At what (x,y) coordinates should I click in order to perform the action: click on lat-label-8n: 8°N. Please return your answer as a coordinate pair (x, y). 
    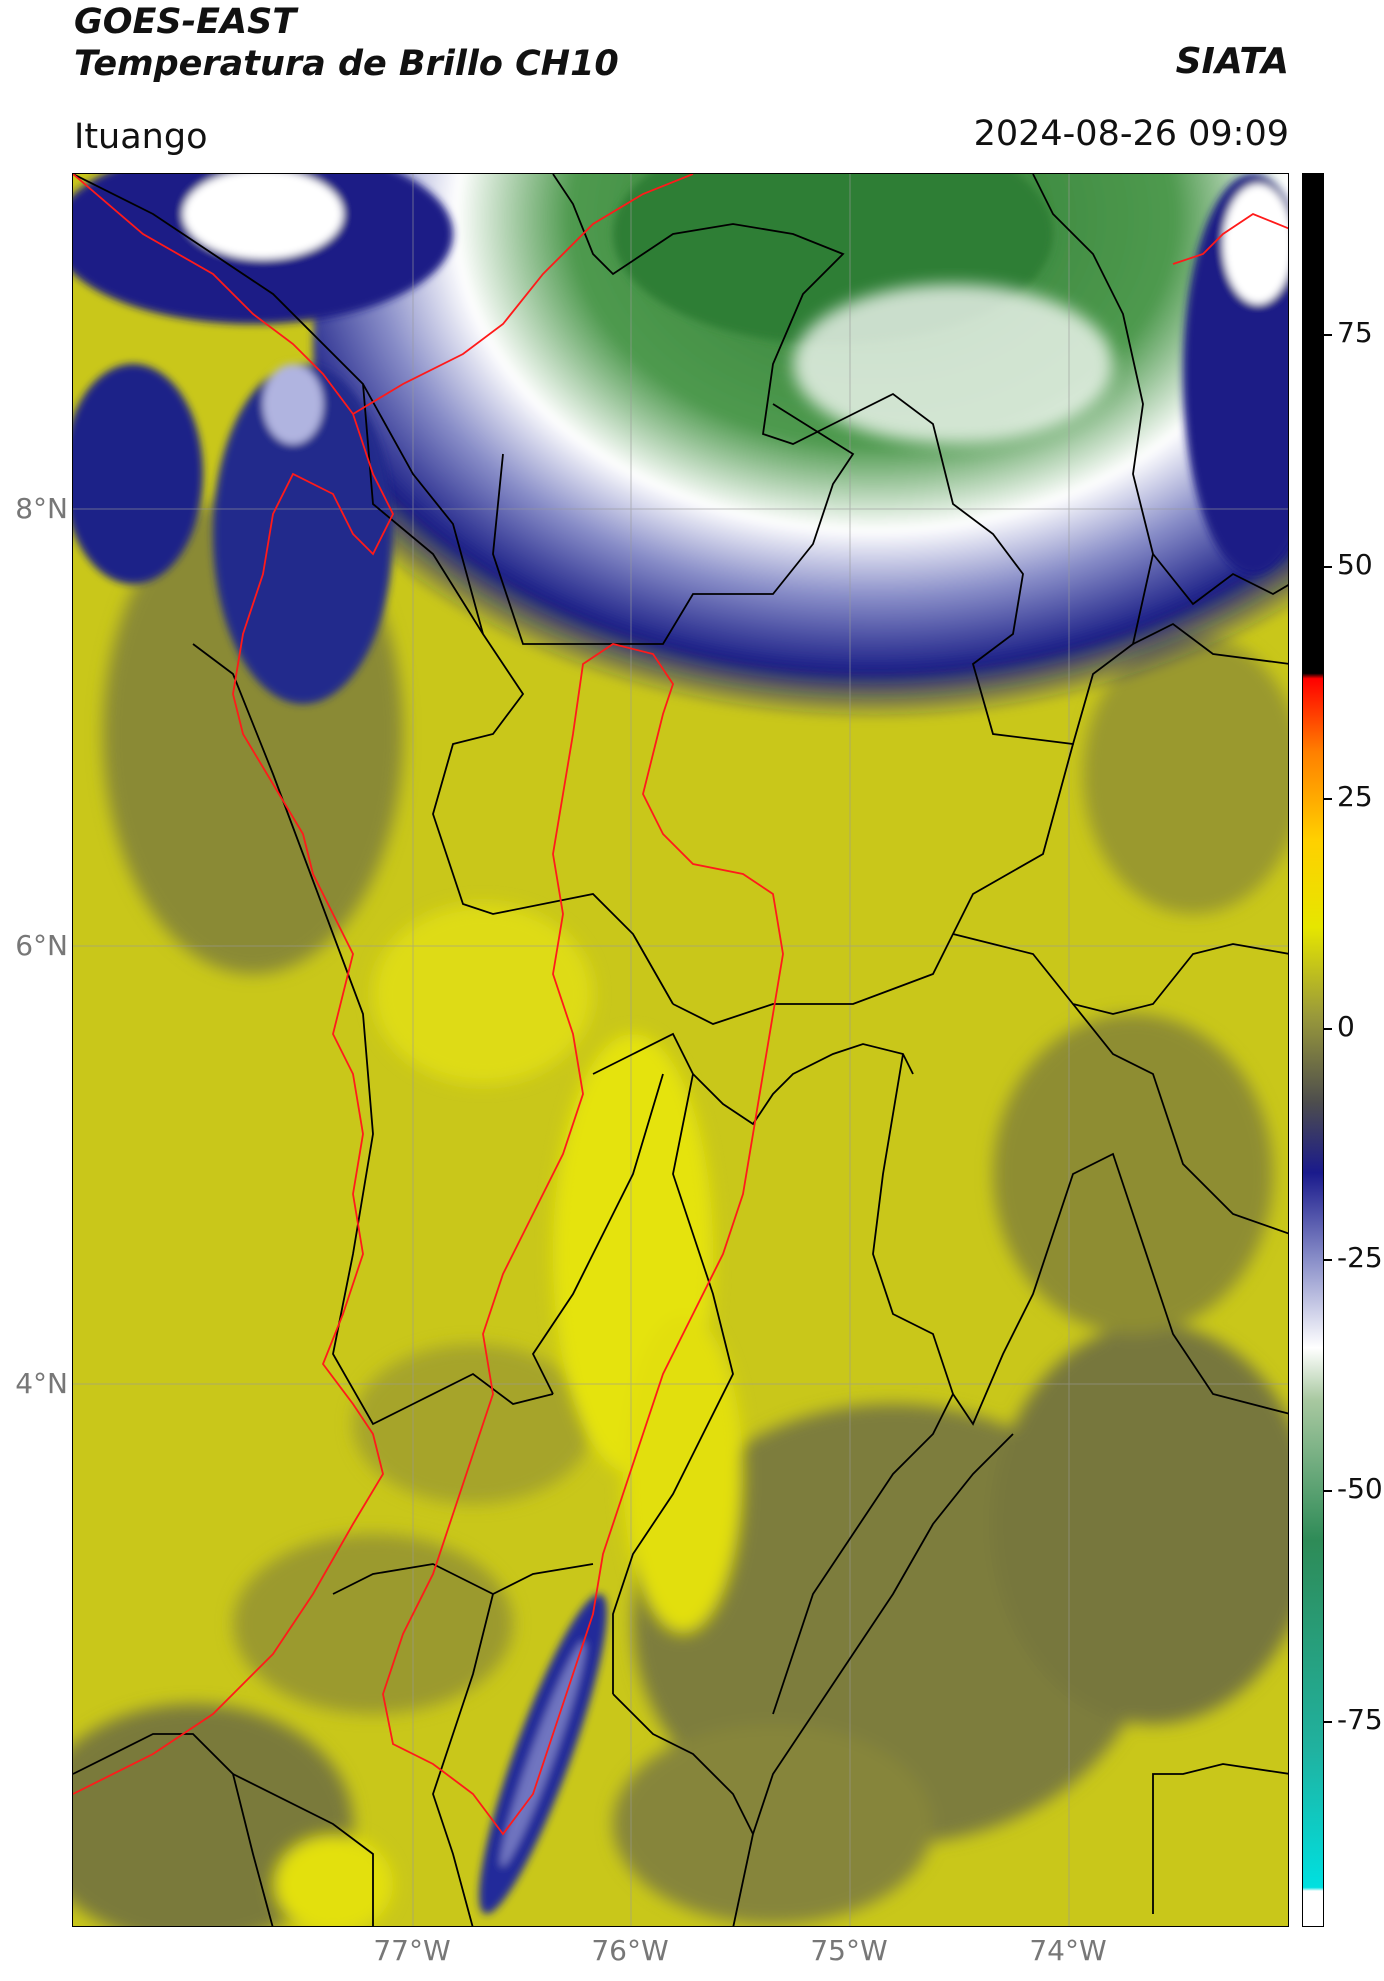
    Looking at the image, I should click on (41, 508).